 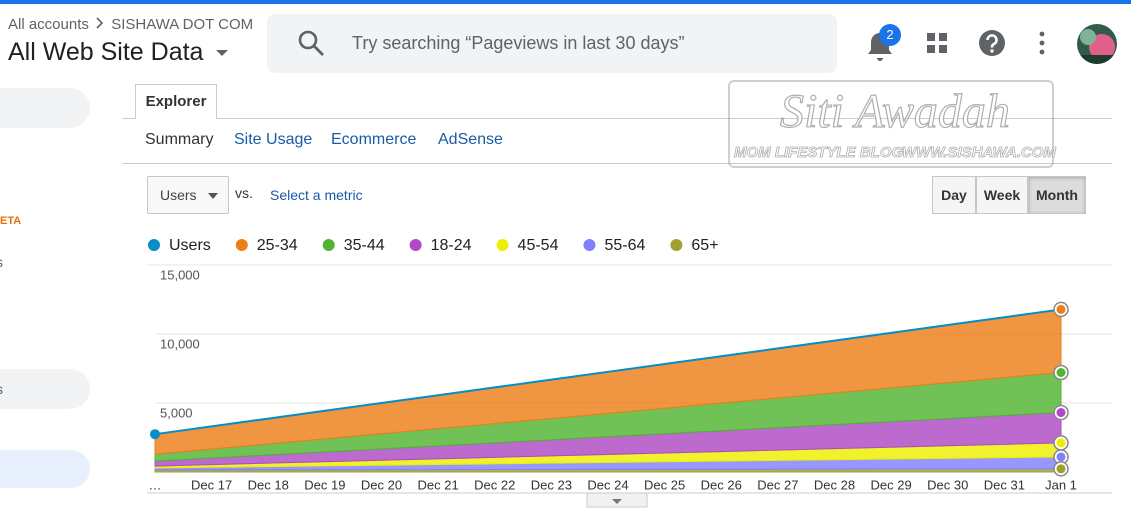 What do you see at coordinates (277, 245) in the screenshot?
I see `legend-label: 25-34` at bounding box center [277, 245].